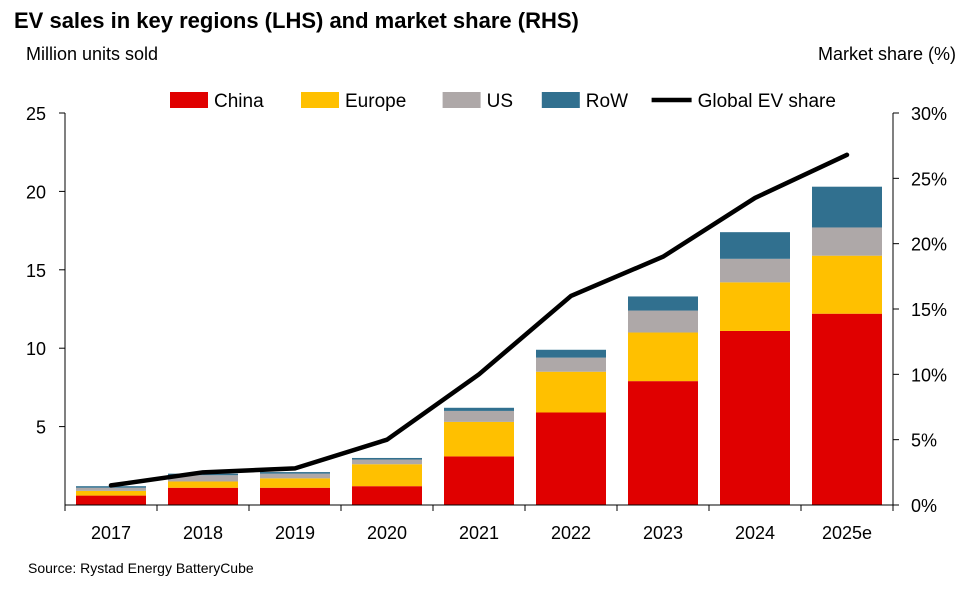 The image size is (976, 593). I want to click on left-axis-tick-label: 20, so click(36, 192).